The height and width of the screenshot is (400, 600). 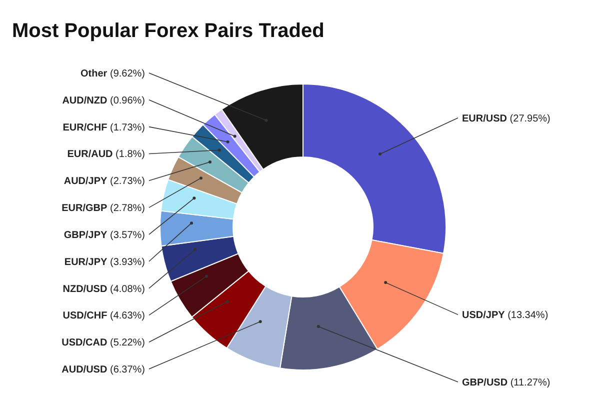 What do you see at coordinates (85, 316) in the screenshot?
I see `slice-label: USD/CHF` at bounding box center [85, 316].